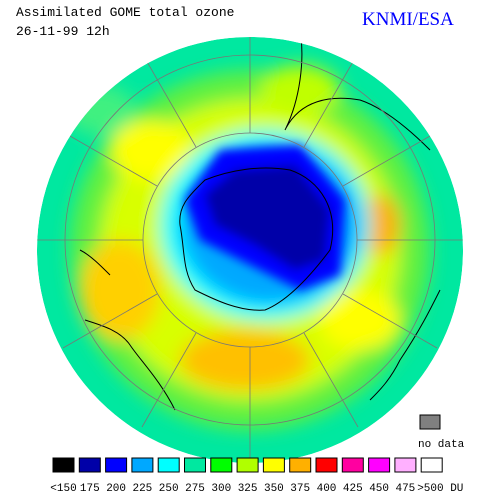 This screenshot has width=500, height=500. What do you see at coordinates (169, 489) in the screenshot?
I see `legend-label: 250` at bounding box center [169, 489].